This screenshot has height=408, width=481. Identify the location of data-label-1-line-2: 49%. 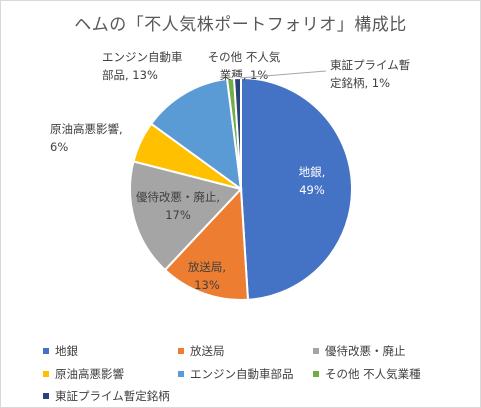
(312, 190).